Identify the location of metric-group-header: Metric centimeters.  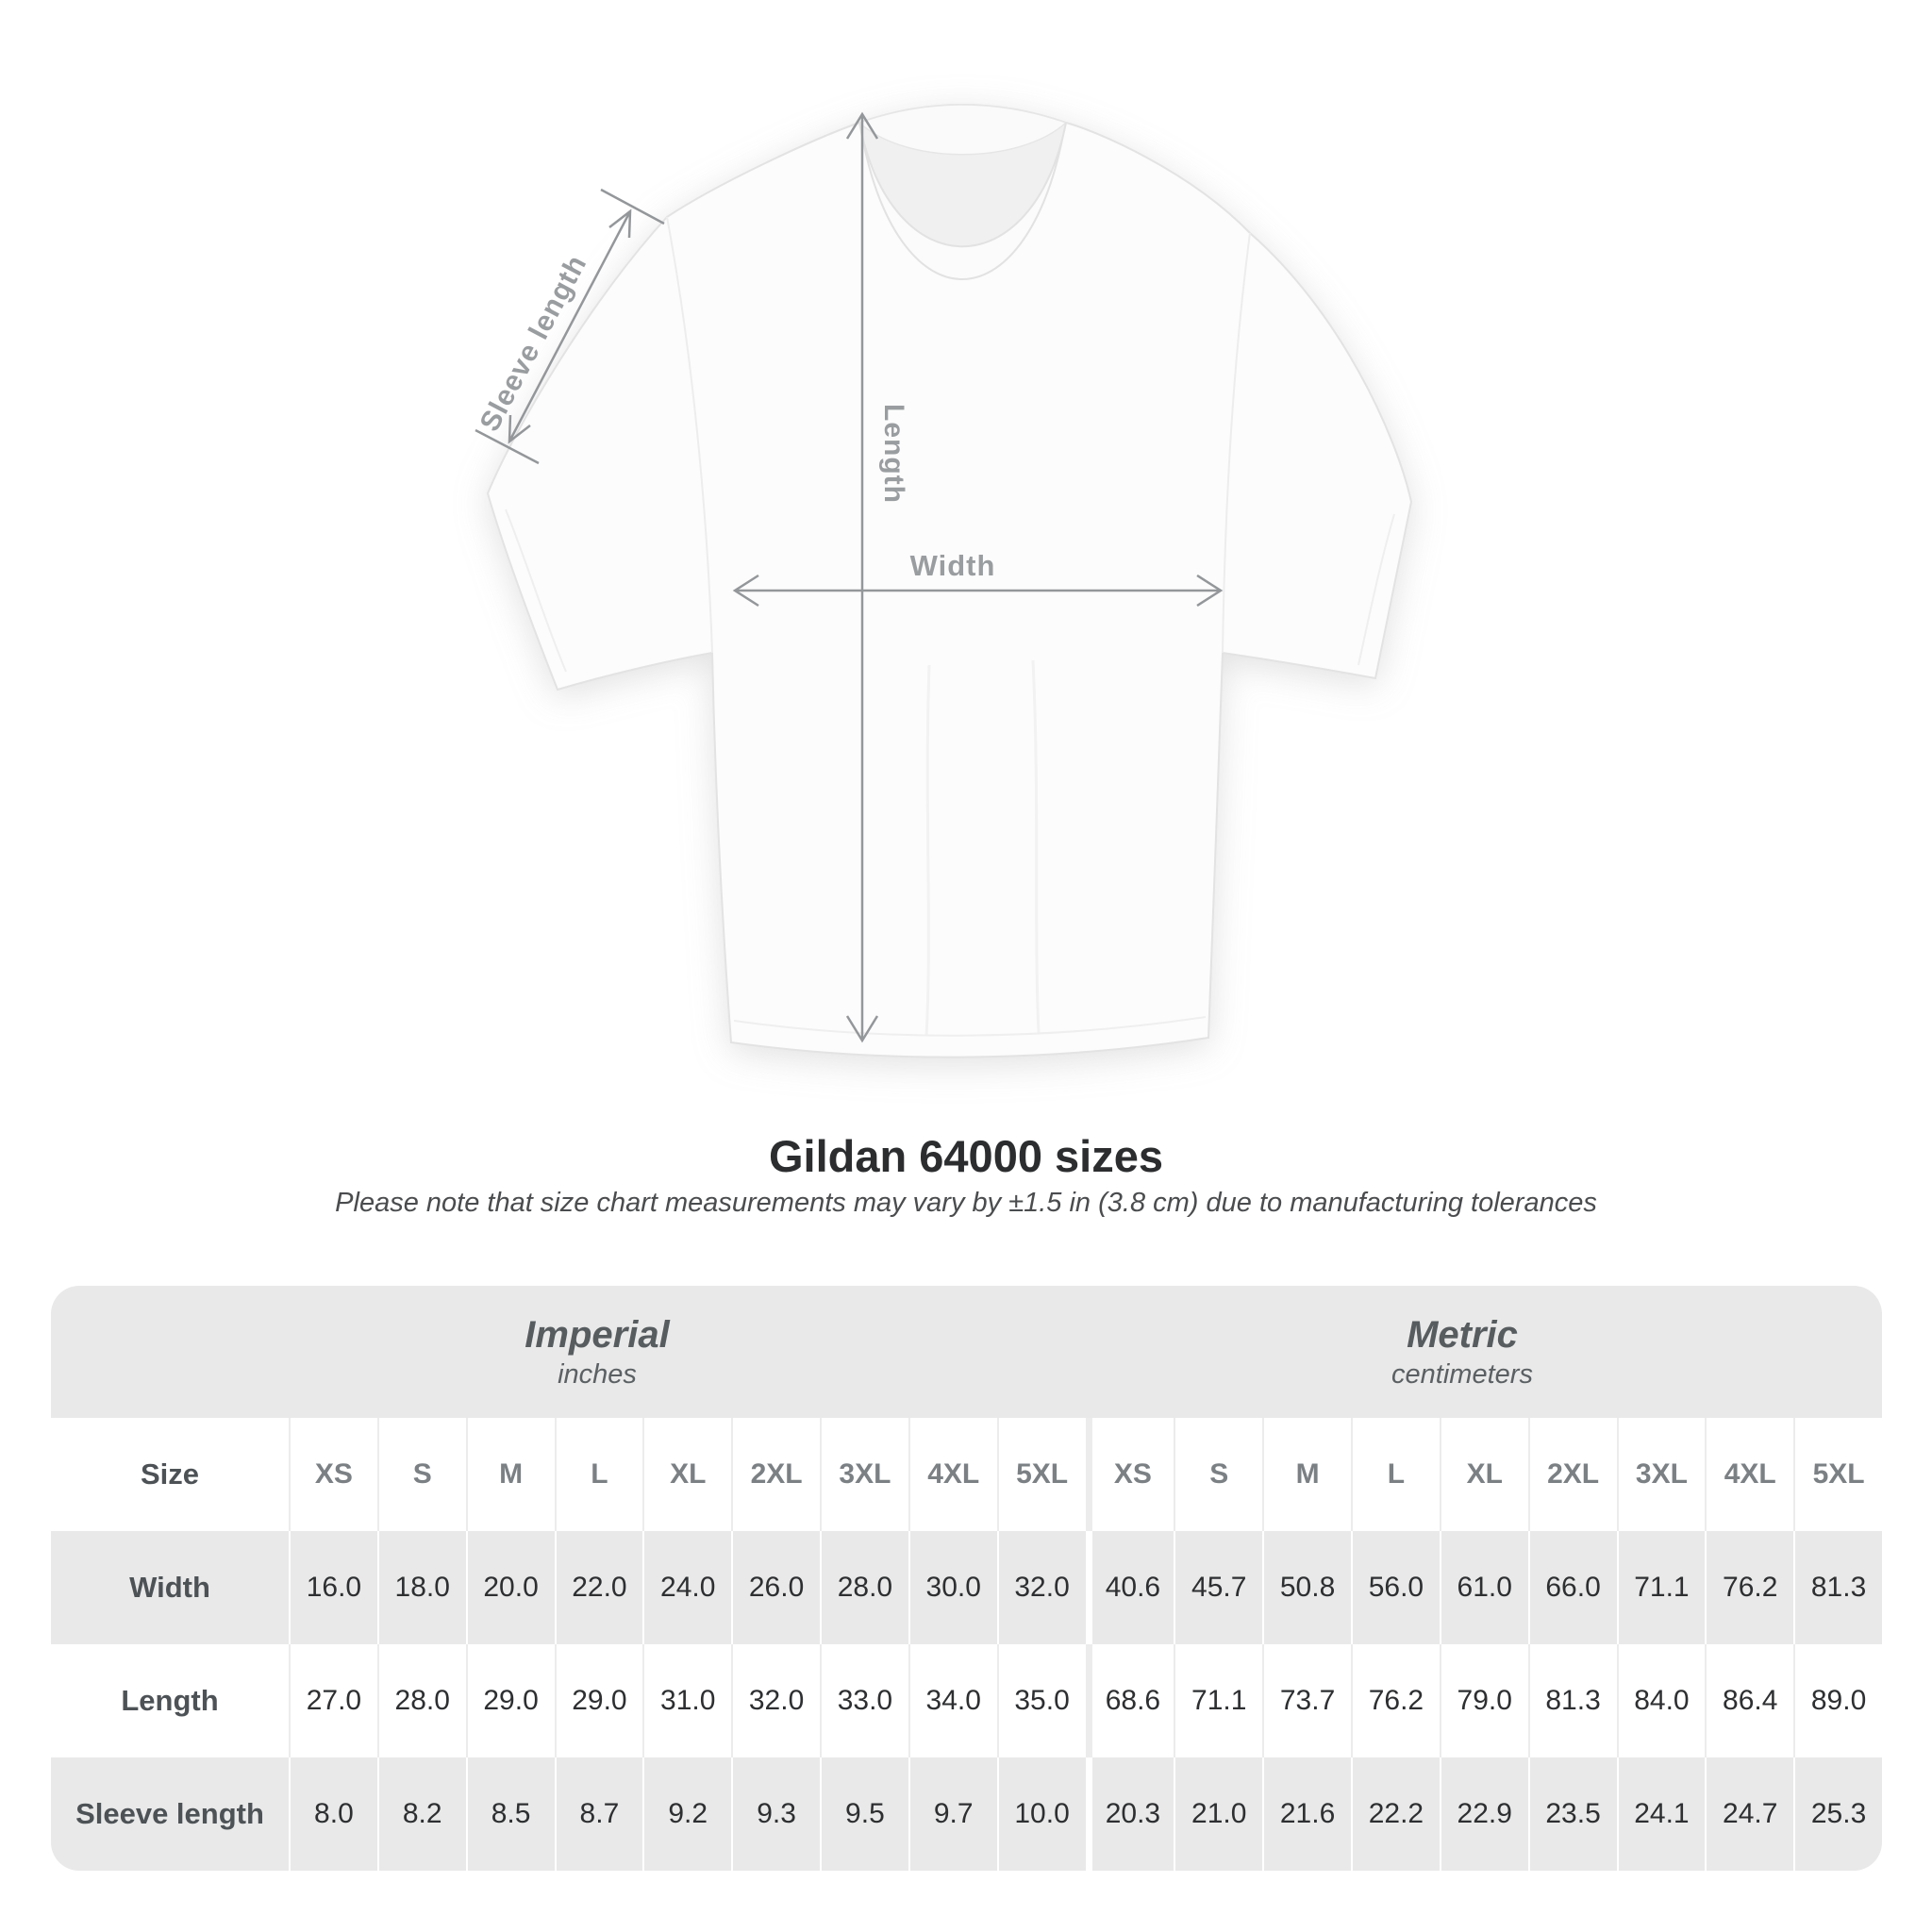
(1462, 1352).